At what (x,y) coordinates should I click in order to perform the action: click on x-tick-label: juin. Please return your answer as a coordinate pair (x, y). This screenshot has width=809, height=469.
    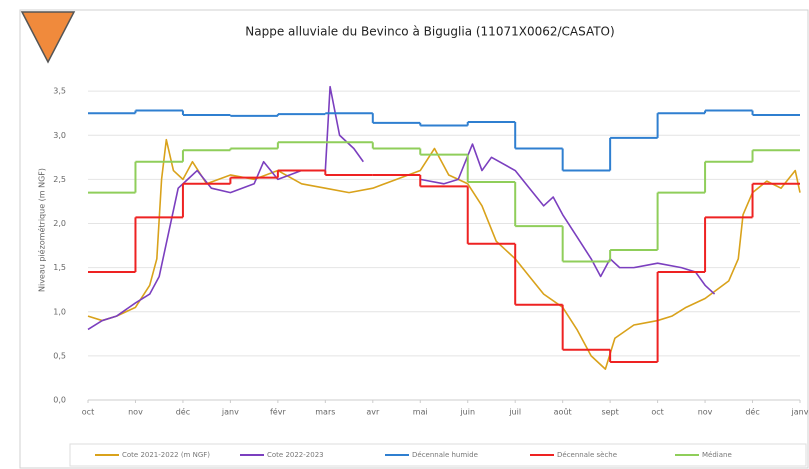
    Looking at the image, I should click on (467, 412).